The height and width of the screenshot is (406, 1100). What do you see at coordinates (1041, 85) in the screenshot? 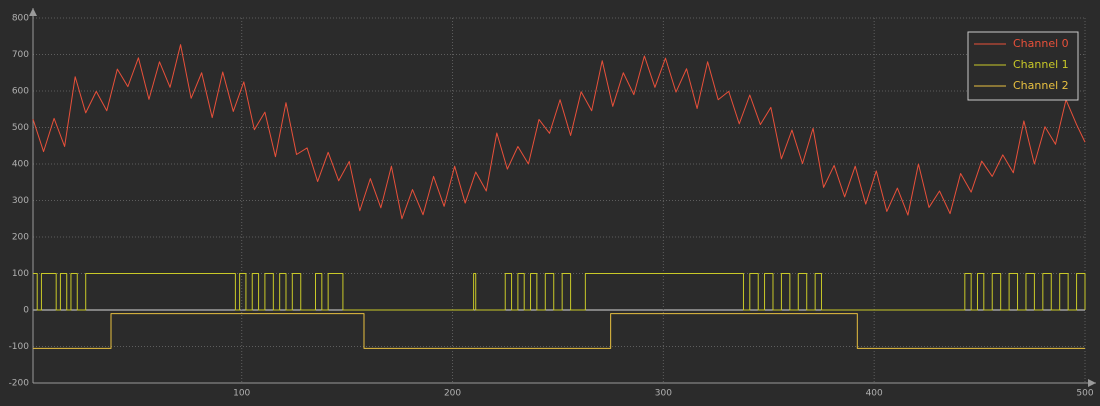
I see `legend-label: Channel 2` at bounding box center [1041, 85].